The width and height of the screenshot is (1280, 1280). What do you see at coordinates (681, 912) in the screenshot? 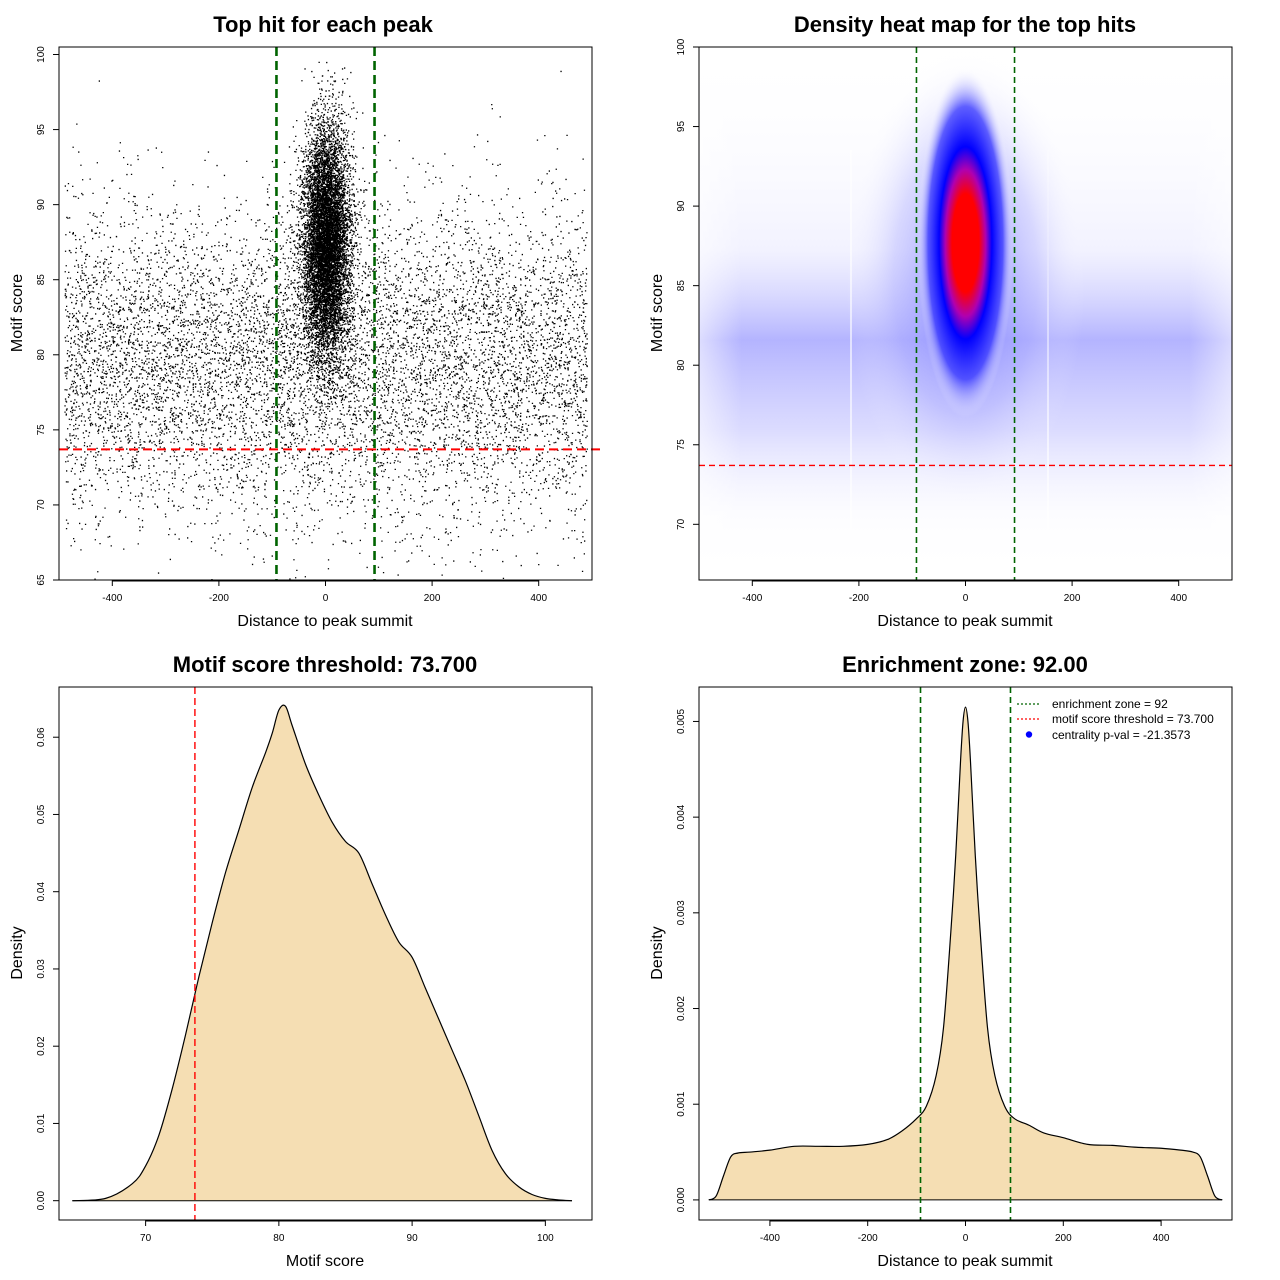
I see `distance-density-y-tick-label: 0.003` at bounding box center [681, 912].